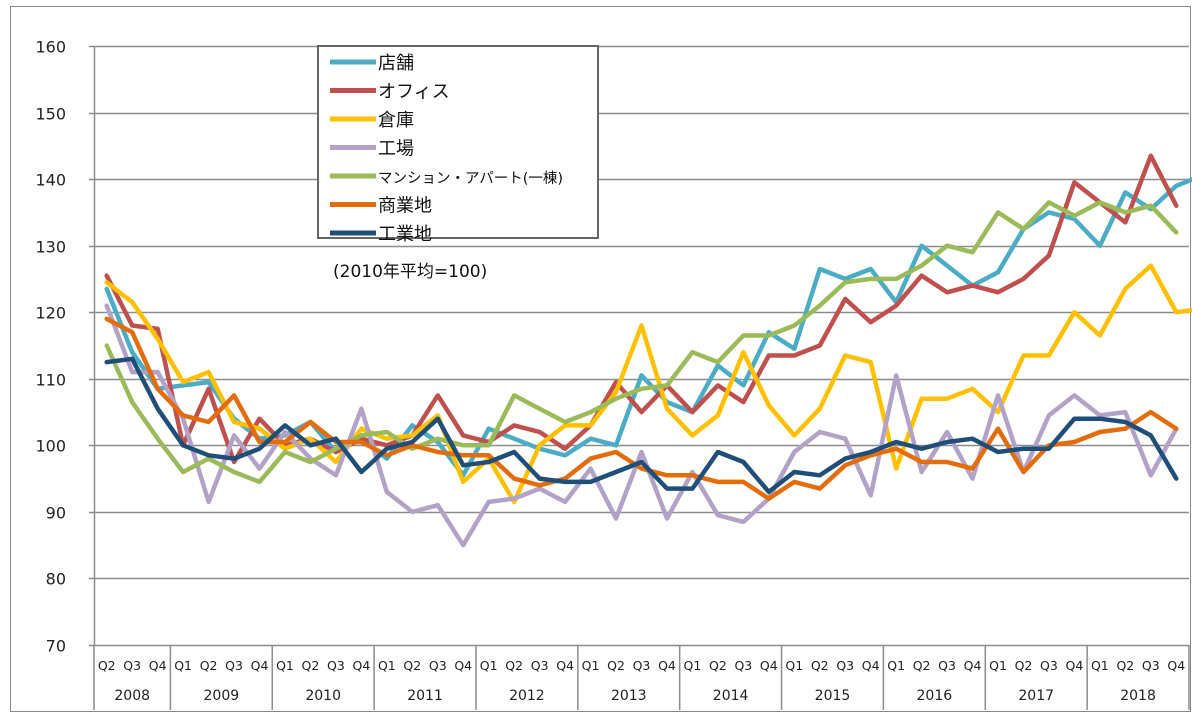 The width and height of the screenshot is (1192, 713). I want to click on x-year-label: 2013, so click(629, 696).